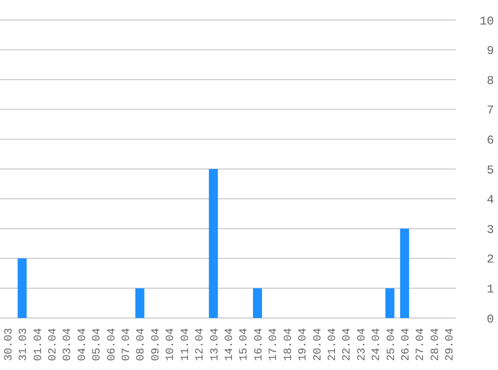 The width and height of the screenshot is (498, 370). I want to click on x-tick-label: 31.03, so click(24, 345).